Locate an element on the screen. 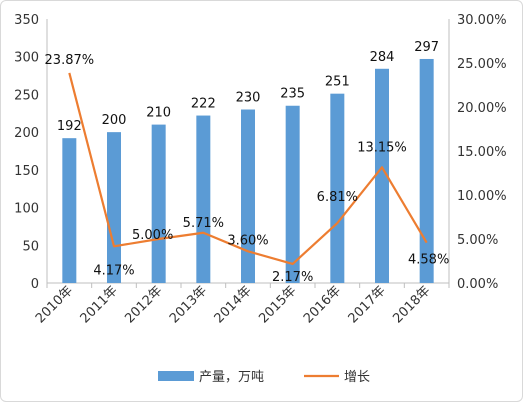  growth-value-label: 5.71% is located at coordinates (203, 223).